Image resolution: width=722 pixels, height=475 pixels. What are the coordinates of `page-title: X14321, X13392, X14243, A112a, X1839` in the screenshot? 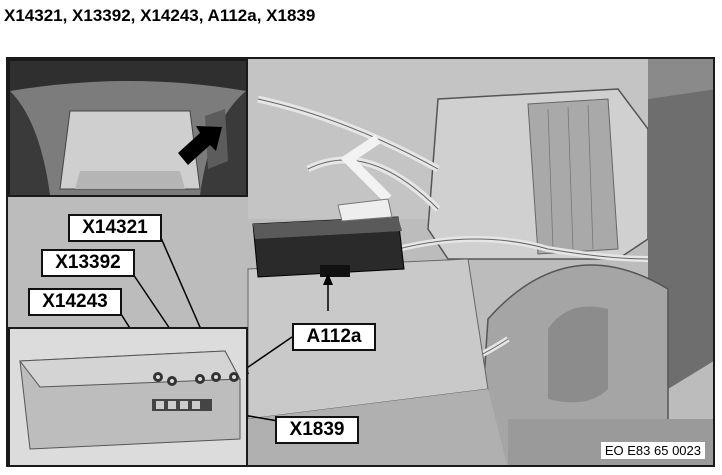 It's located at (160, 15).